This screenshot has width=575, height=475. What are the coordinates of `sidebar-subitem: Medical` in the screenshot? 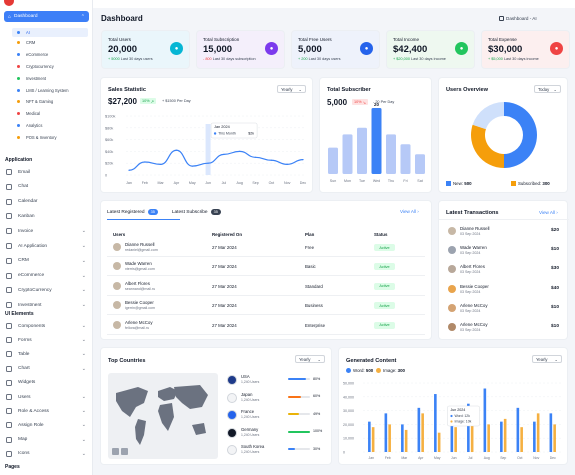 It's located at (28, 113).